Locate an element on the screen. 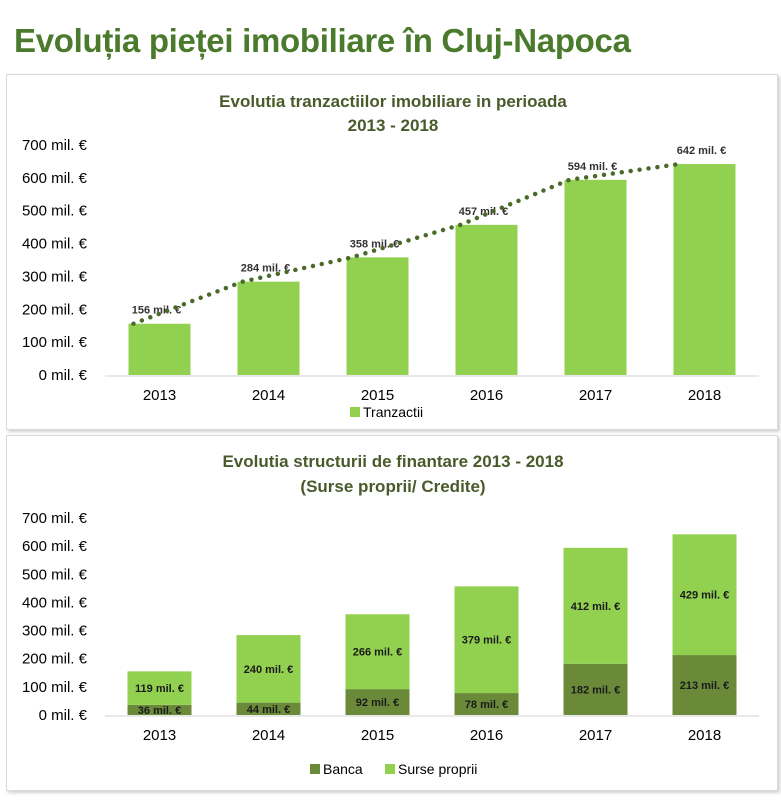  data-label: 284 mil. € is located at coordinates (266, 269).